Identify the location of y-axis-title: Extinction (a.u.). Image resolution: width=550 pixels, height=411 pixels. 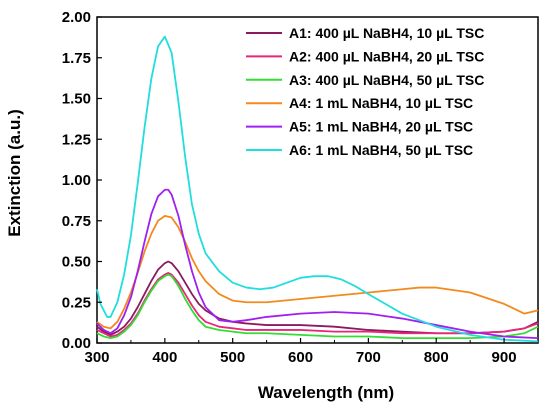
(14, 173).